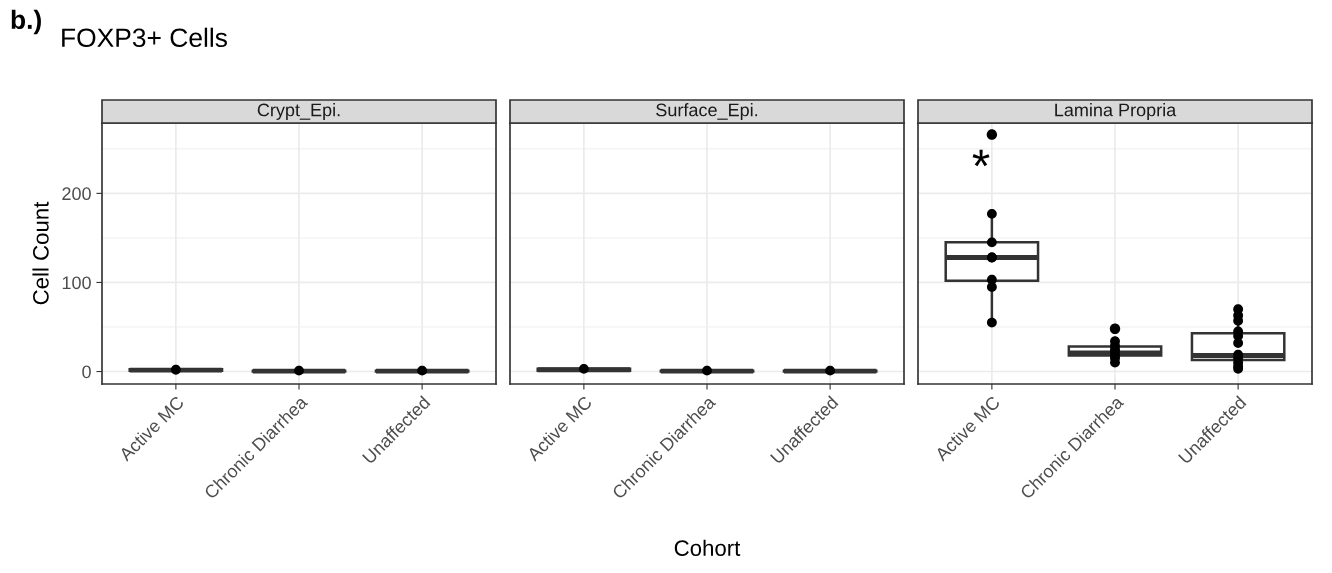 The width and height of the screenshot is (1332, 573). Describe the element at coordinates (26, 22) in the screenshot. I see `text: b.)` at that location.